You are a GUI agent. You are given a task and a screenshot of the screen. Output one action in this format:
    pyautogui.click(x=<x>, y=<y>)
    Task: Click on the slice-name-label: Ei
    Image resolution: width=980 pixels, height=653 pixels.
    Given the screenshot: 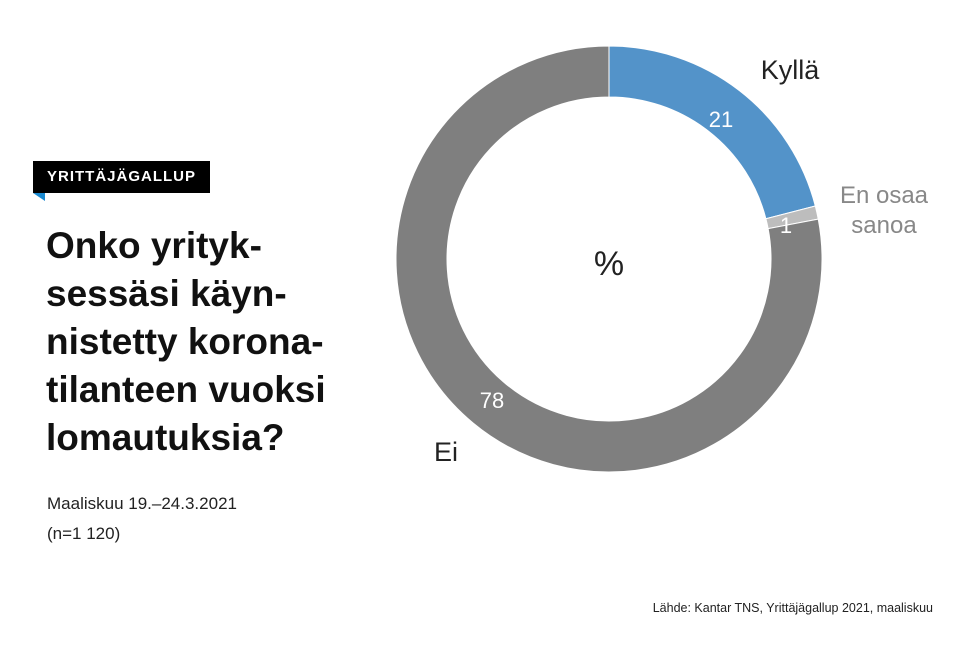 What is the action you would take?
    pyautogui.click(x=446, y=452)
    